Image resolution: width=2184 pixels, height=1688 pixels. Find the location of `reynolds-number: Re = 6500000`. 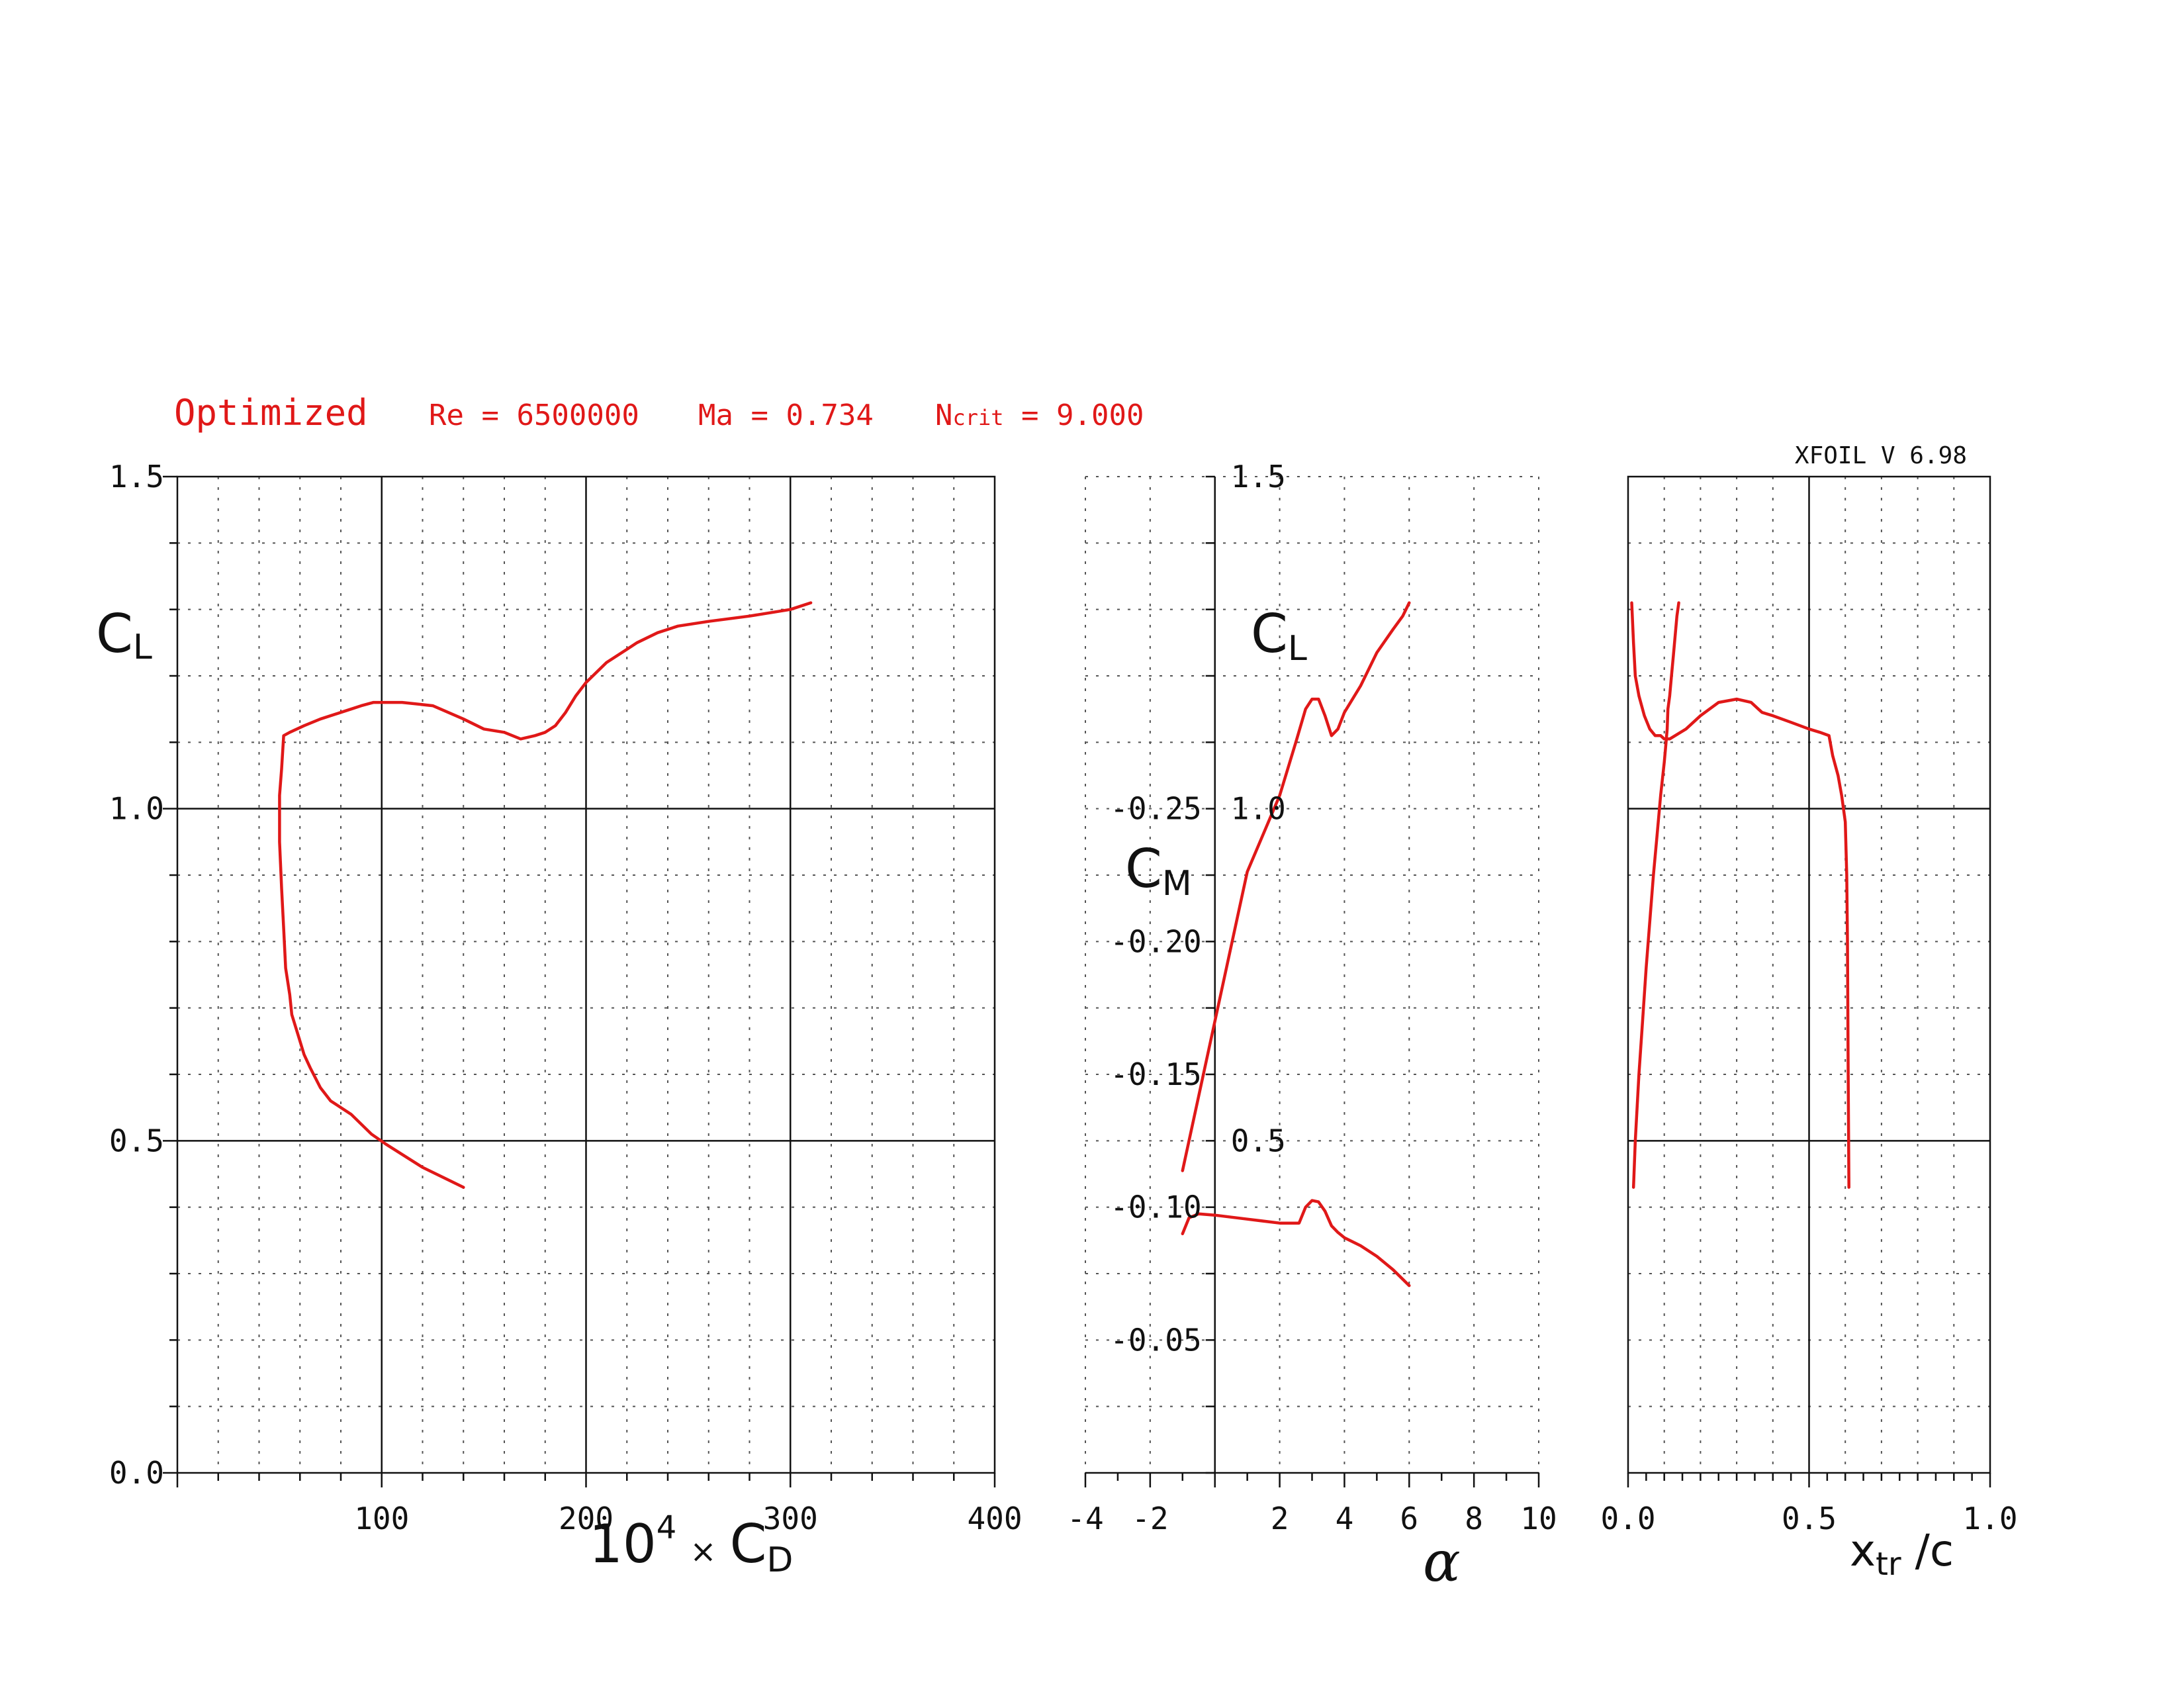

reynolds-number: Re = 6500000 is located at coordinates (534, 415).